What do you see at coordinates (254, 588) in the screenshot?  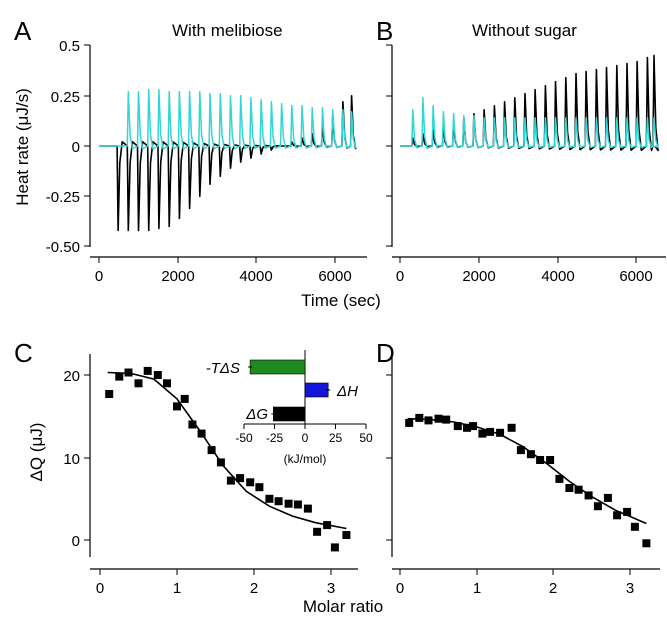 I see `x-tick-label: 2` at bounding box center [254, 588].